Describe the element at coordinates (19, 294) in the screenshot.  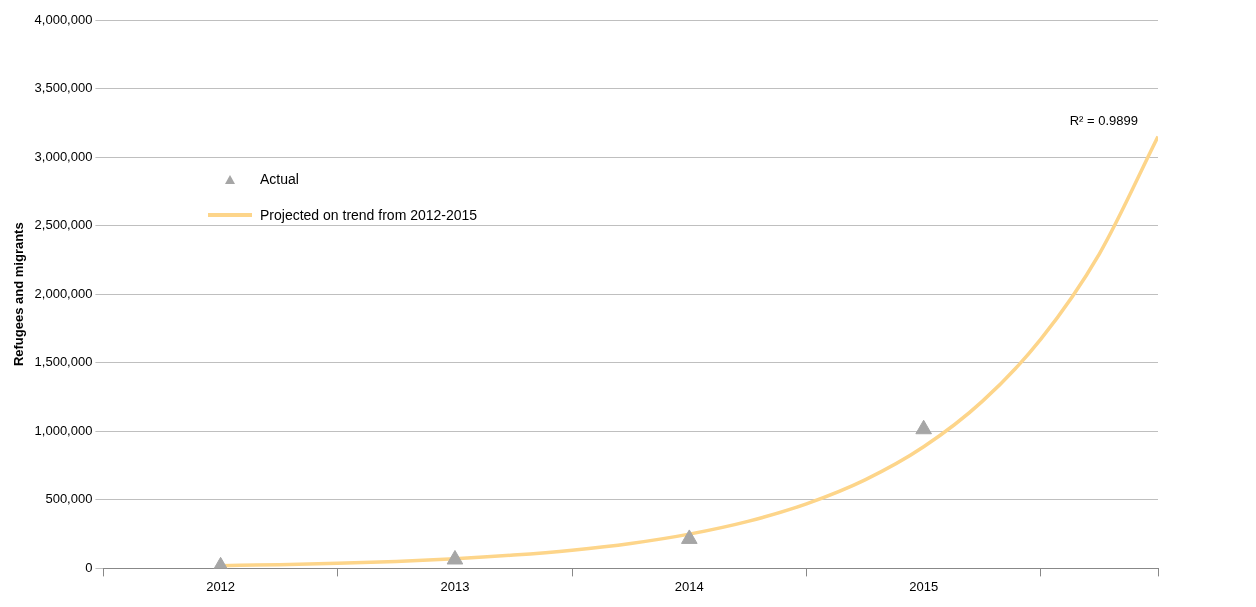
I see `y-axis-title: Refugees and migrants` at that location.